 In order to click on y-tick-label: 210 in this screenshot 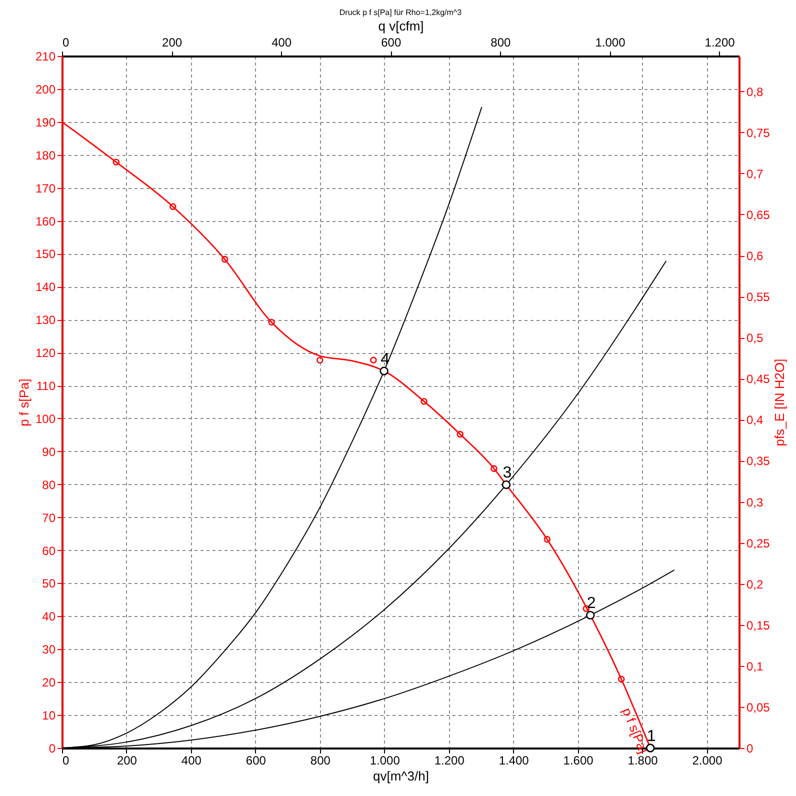, I will do `click(45, 57)`.